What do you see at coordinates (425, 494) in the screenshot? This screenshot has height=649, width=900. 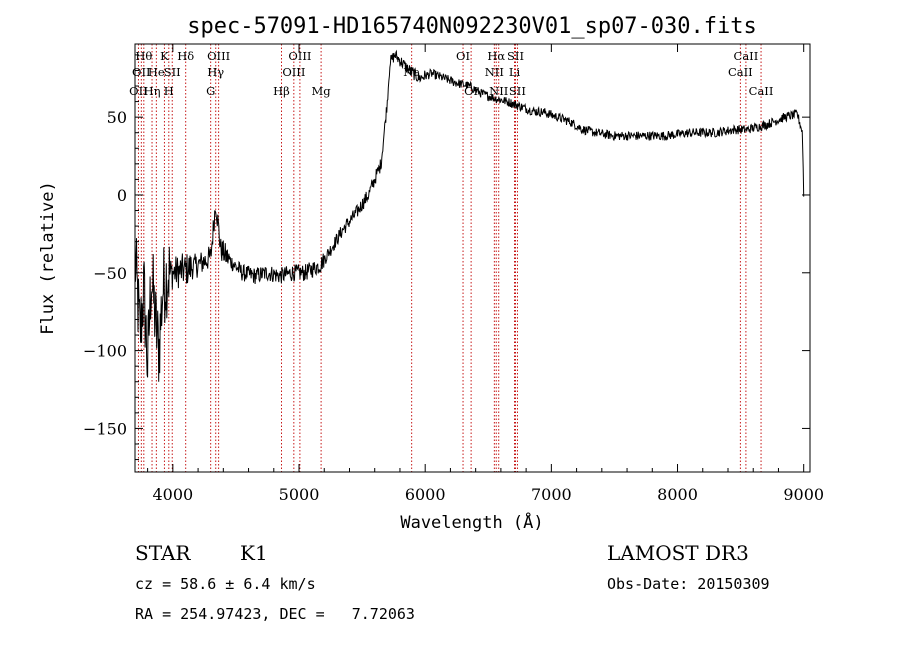 I see `x-tick-label: 6000` at bounding box center [425, 494].